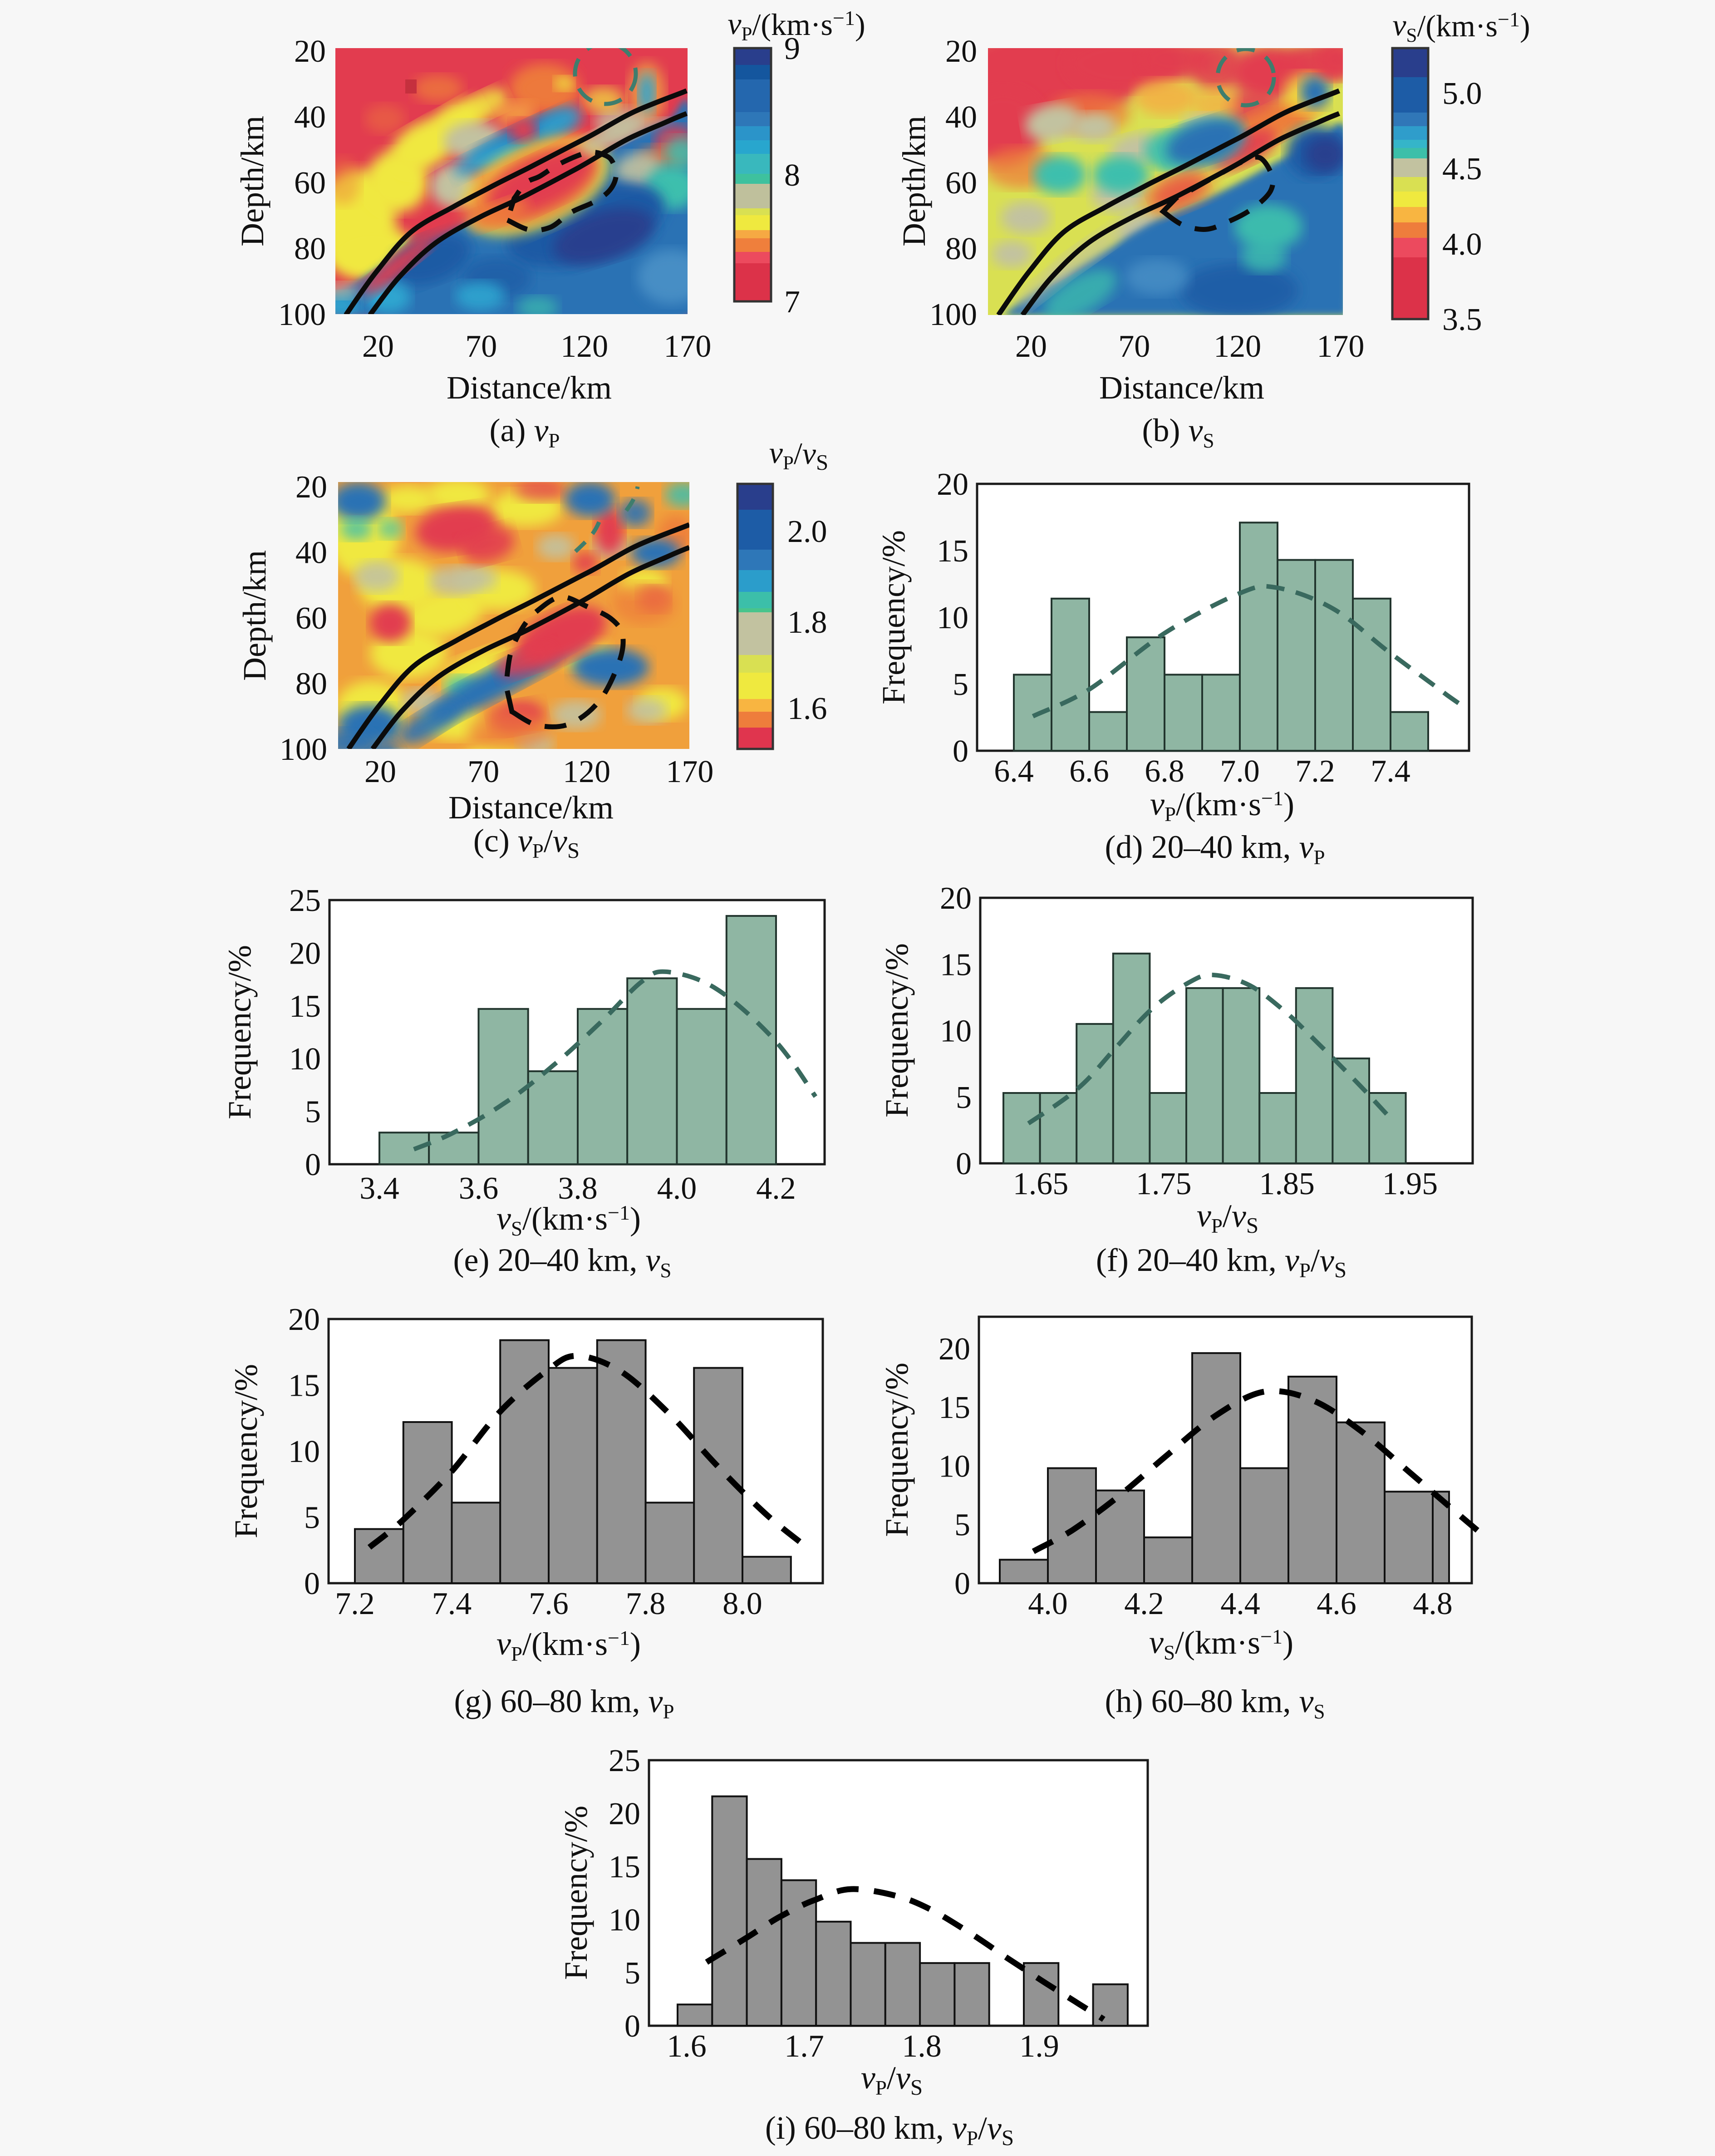  What do you see at coordinates (792, 48) in the screenshot?
I see `svg-text: 9` at bounding box center [792, 48].